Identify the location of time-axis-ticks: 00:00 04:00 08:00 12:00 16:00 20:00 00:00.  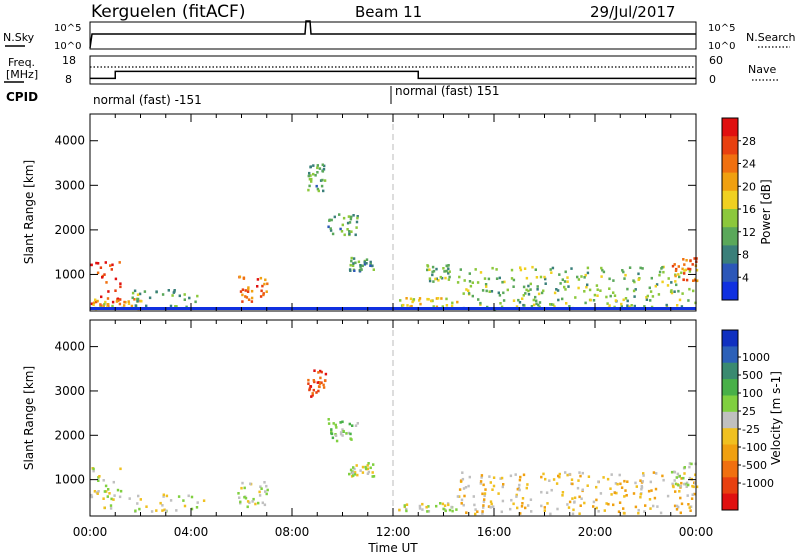
(393, 532).